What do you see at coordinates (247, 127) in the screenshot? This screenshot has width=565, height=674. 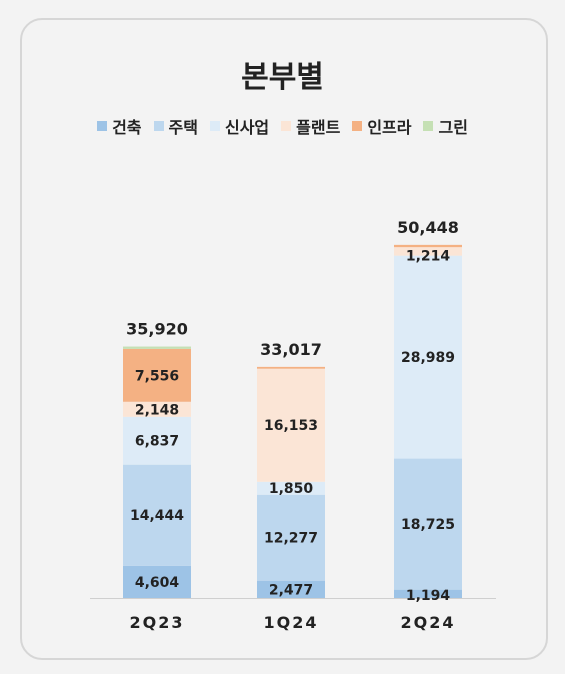 I see `legend-label: 신사업` at bounding box center [247, 127].